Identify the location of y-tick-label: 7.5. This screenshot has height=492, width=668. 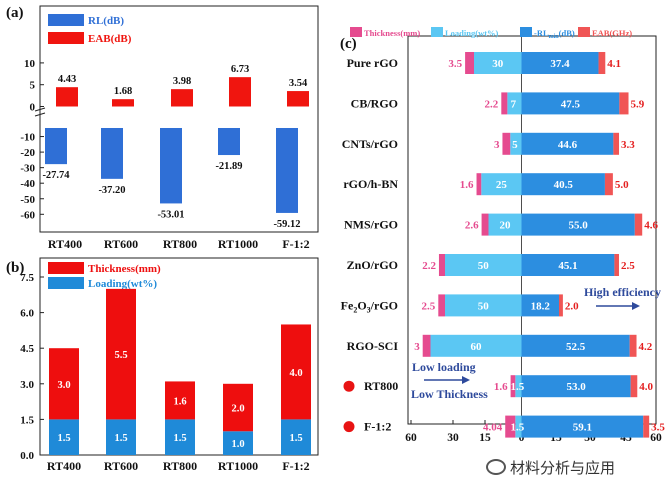
(27, 278).